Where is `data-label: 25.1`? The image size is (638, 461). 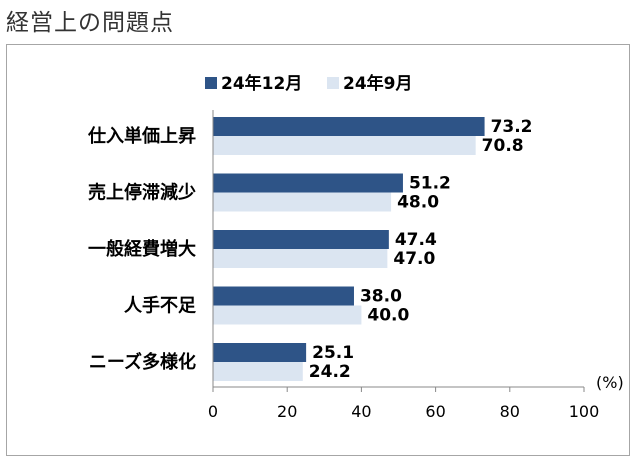 data-label: 25.1 is located at coordinates (333, 353).